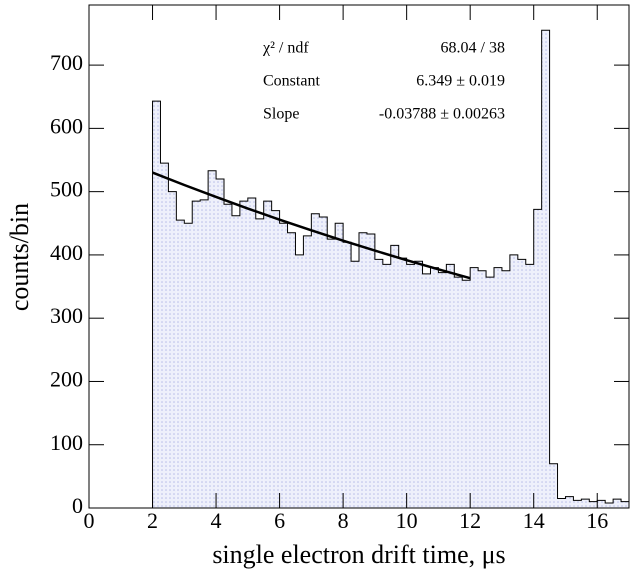  I want to click on x-tick-label: 0, so click(89, 520).